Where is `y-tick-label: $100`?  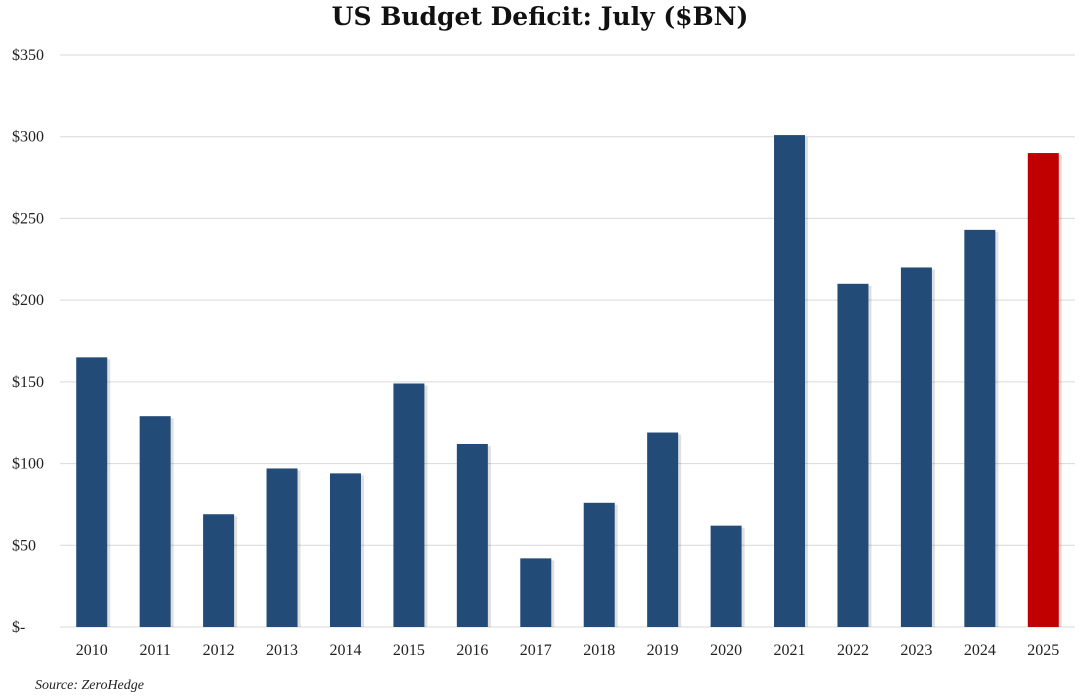 y-tick-label: $100 is located at coordinates (28, 464).